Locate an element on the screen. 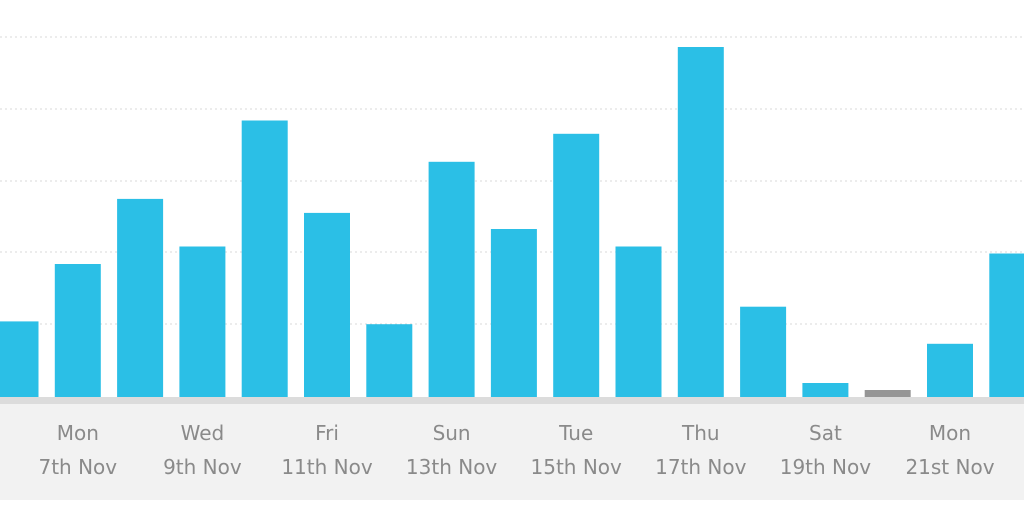 The height and width of the screenshot is (505, 1024). x-tick-label-day: Wed is located at coordinates (203, 433).